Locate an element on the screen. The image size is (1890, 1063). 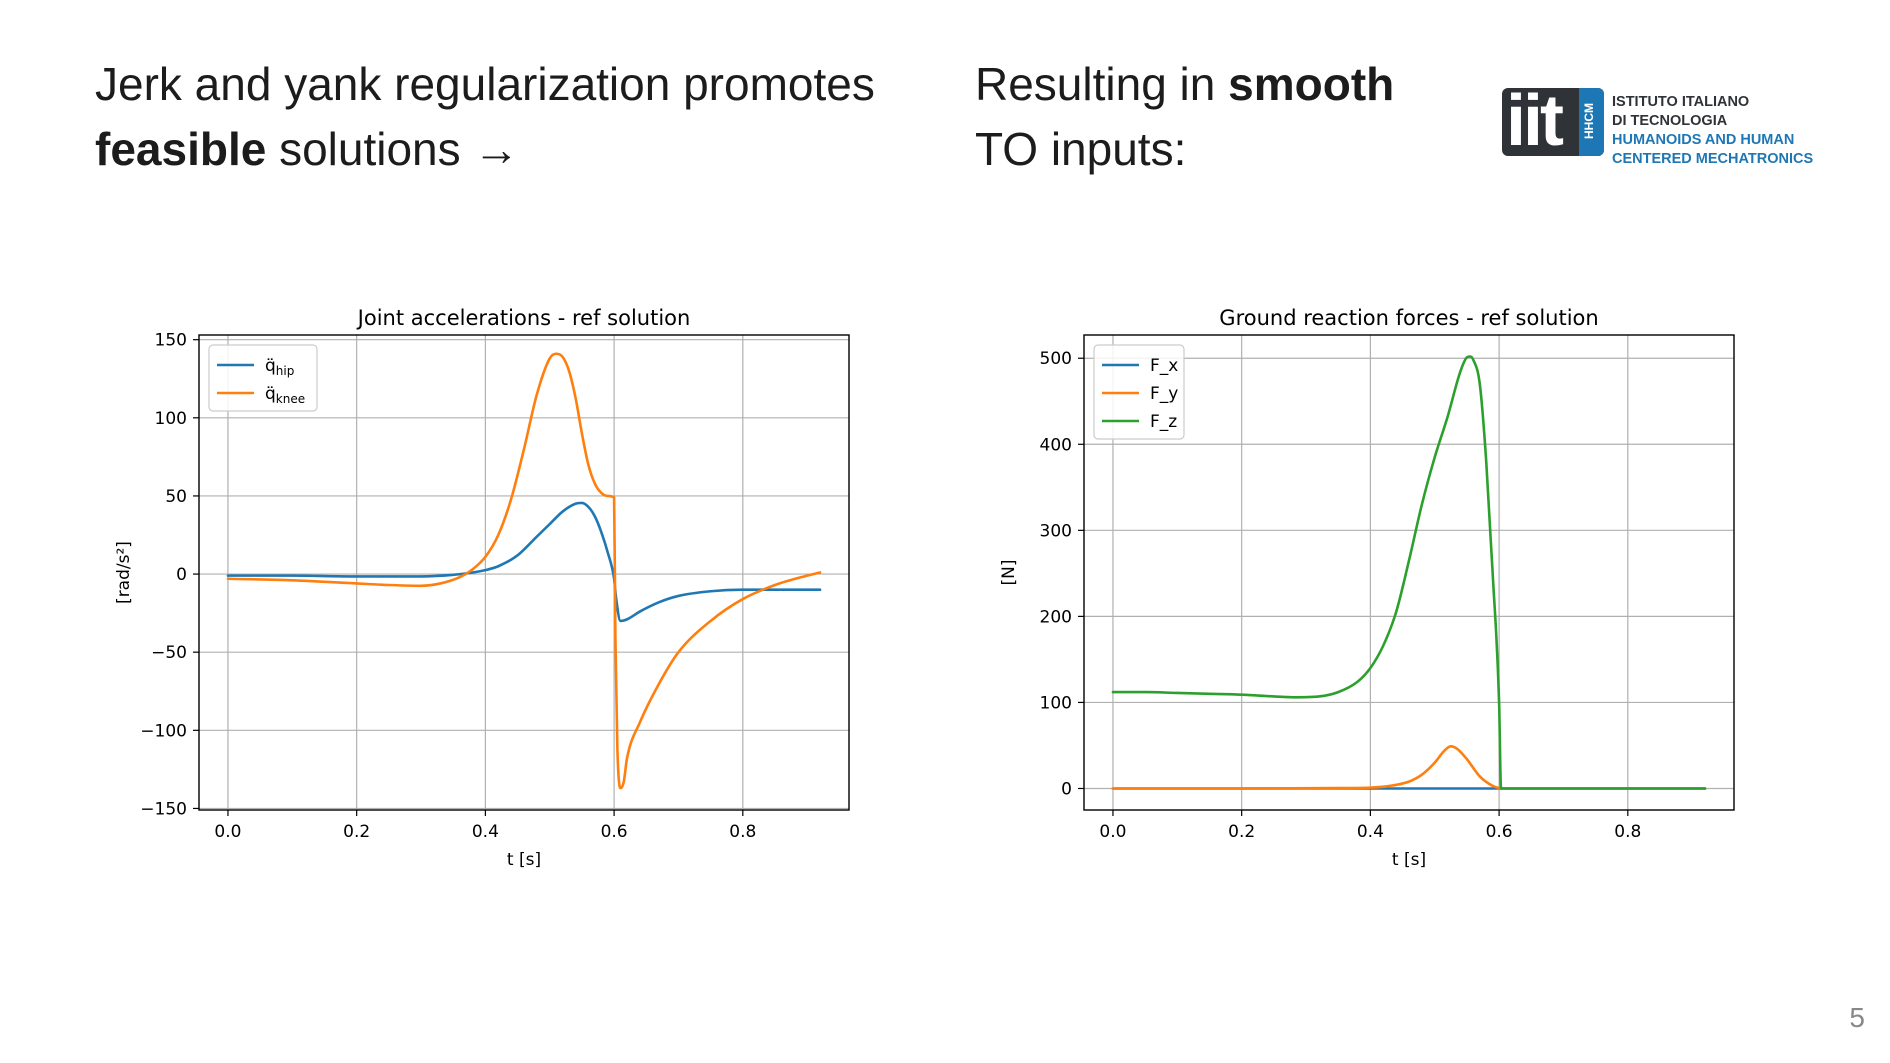
y-tick-label: 150 is located at coordinates (171, 341).